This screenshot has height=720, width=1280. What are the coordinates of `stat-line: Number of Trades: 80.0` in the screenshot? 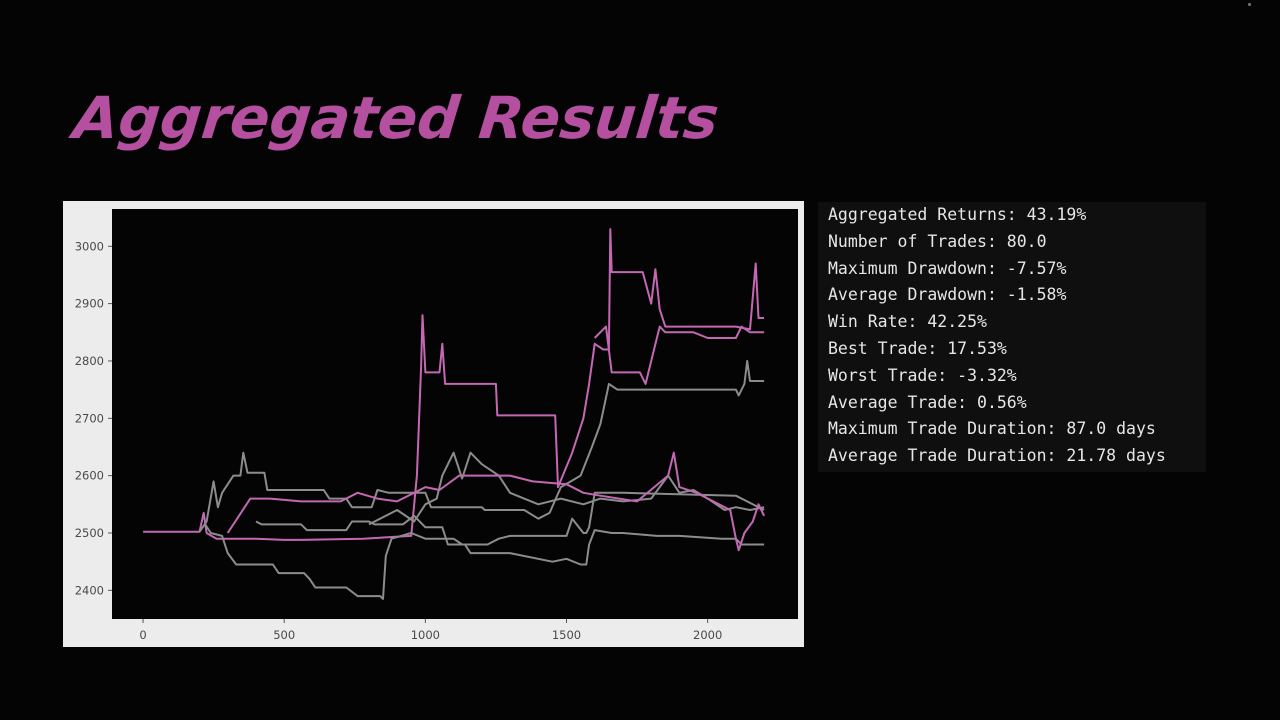 It's located at (937, 241).